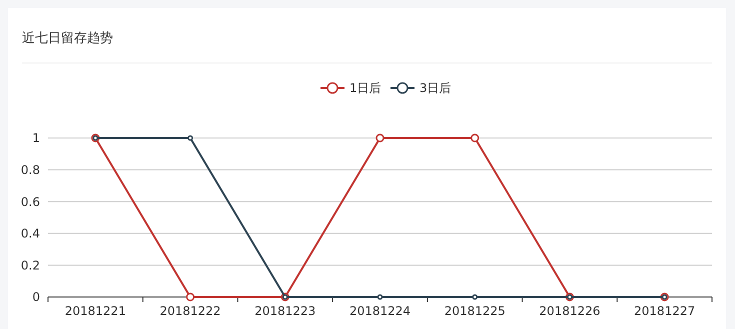  Describe the element at coordinates (380, 311) in the screenshot. I see `x-tick-label: 20181224` at that location.